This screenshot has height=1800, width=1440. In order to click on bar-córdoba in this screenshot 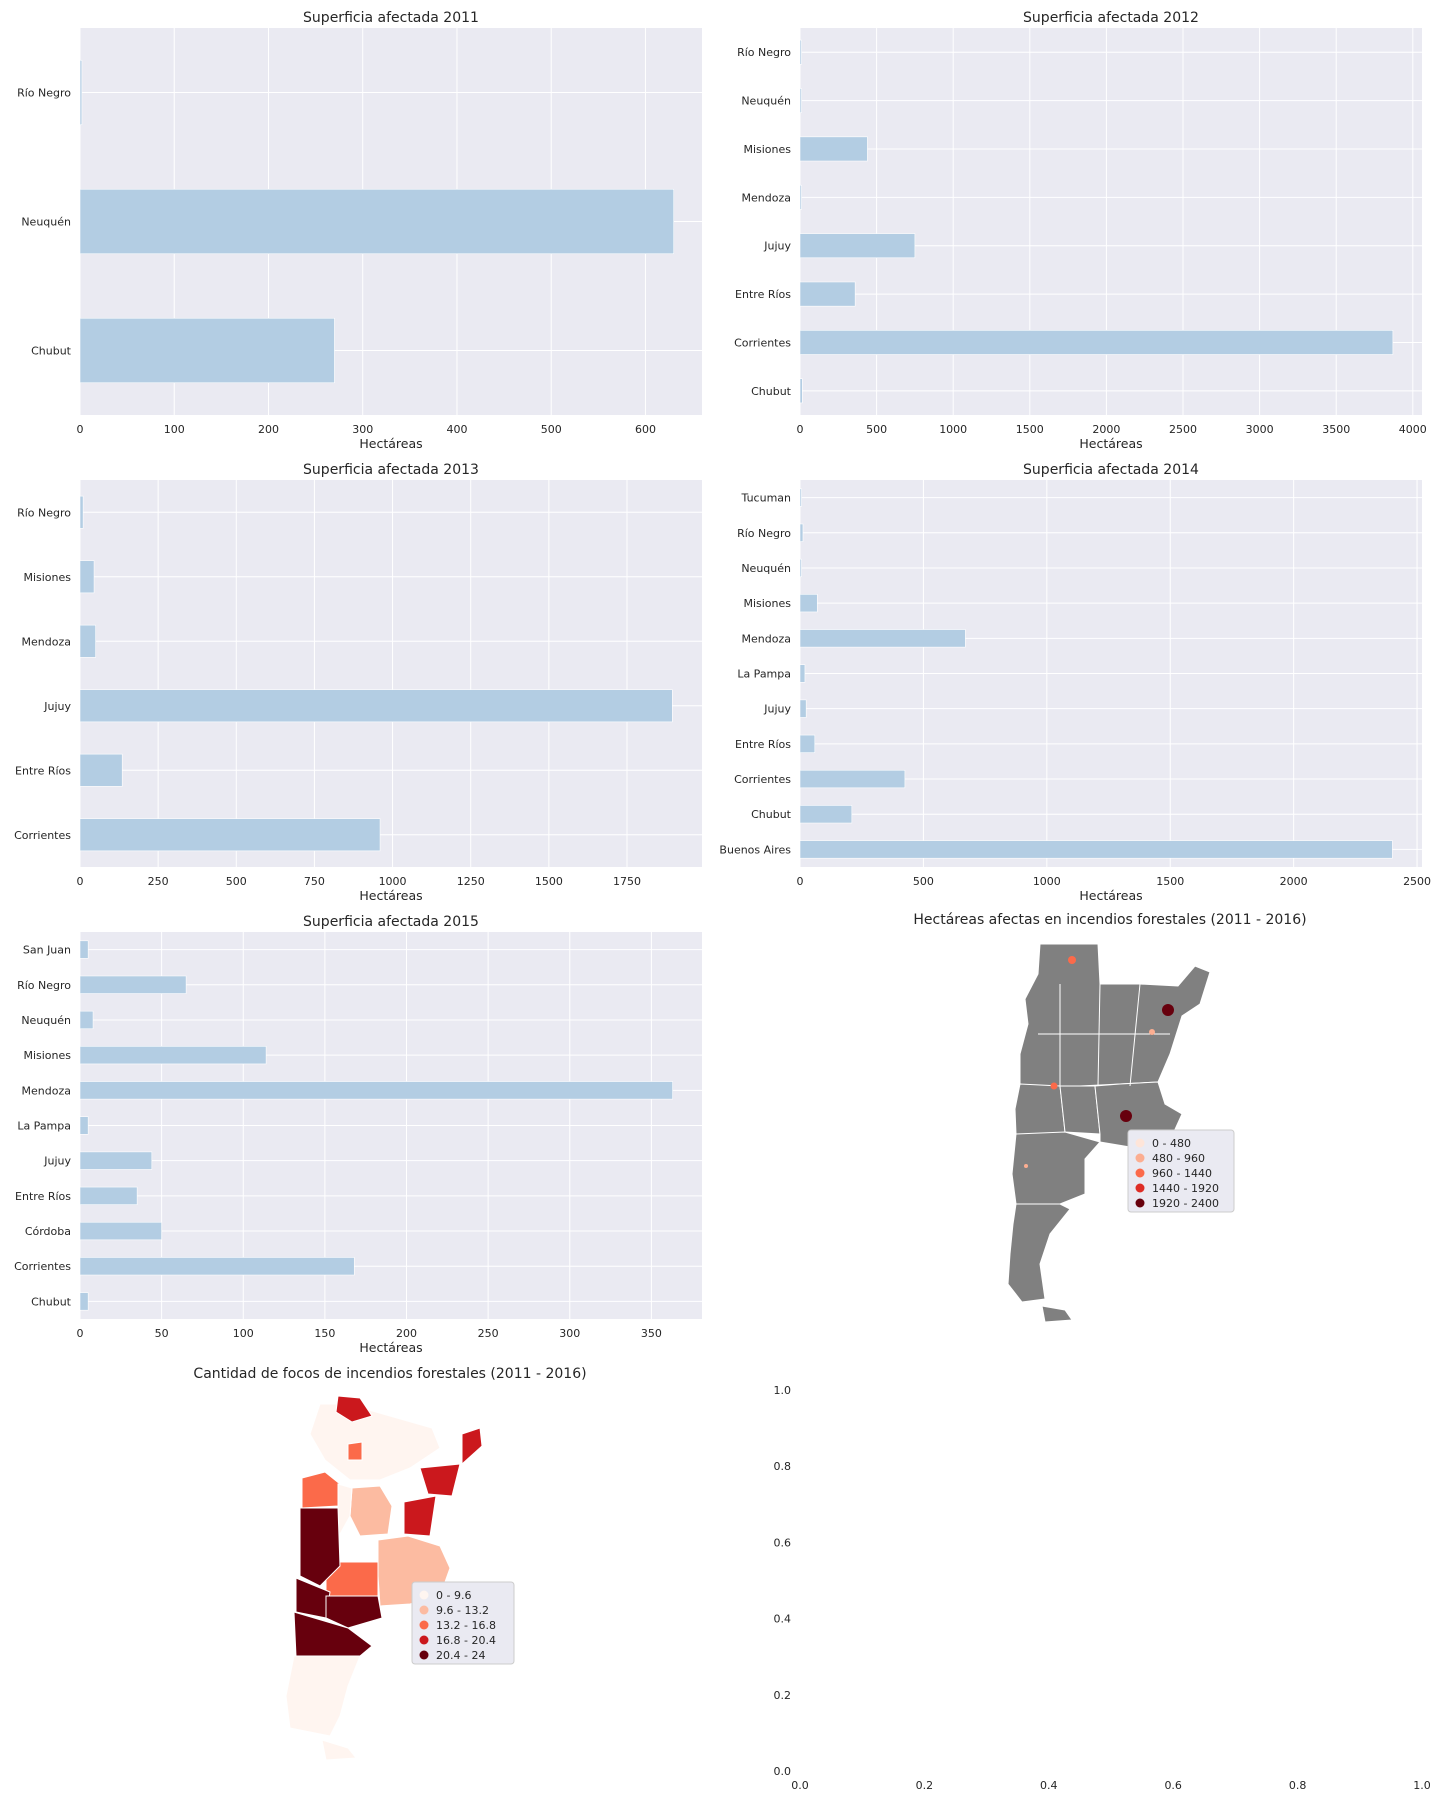, I will do `click(120, 1231)`.